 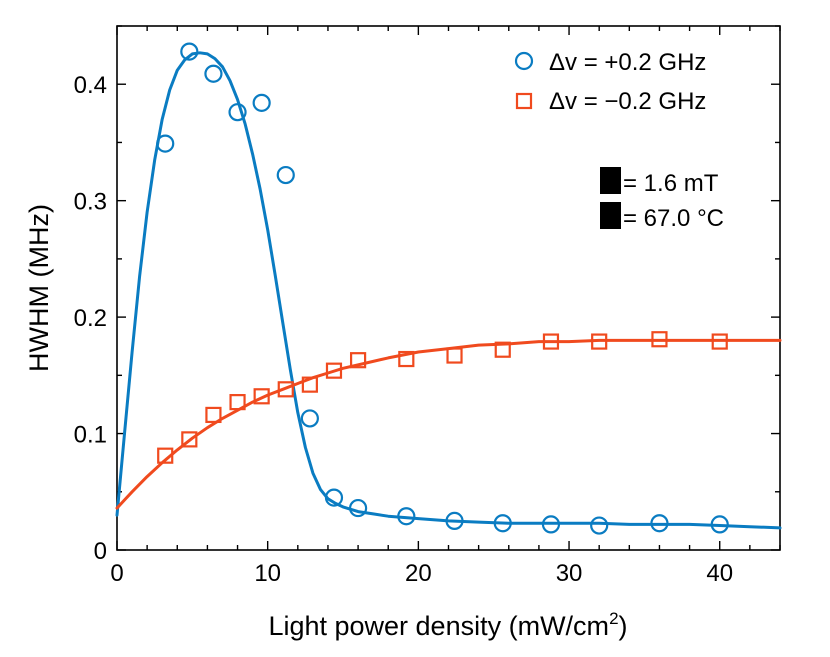 I want to click on legend: Δv = +0.2 GHz Δv = −0.2 GHz, so click(x=610, y=82).